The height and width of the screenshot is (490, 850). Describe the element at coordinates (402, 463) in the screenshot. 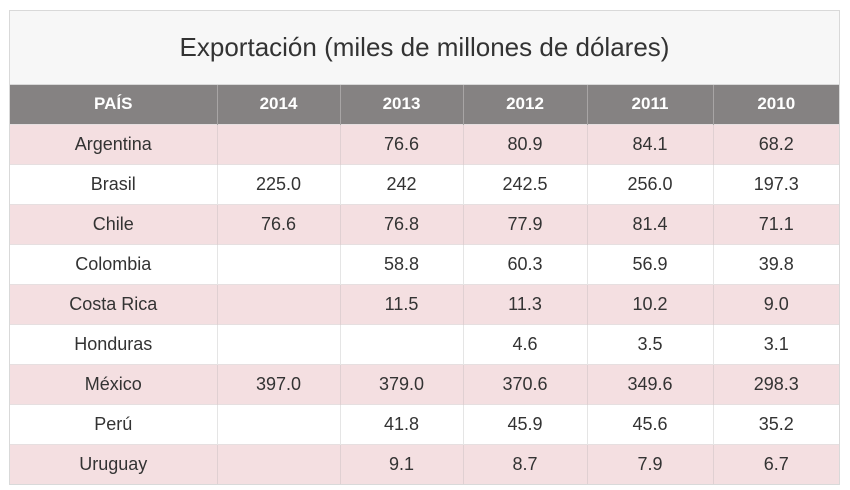

I see `value-cell: 9.1` at that location.